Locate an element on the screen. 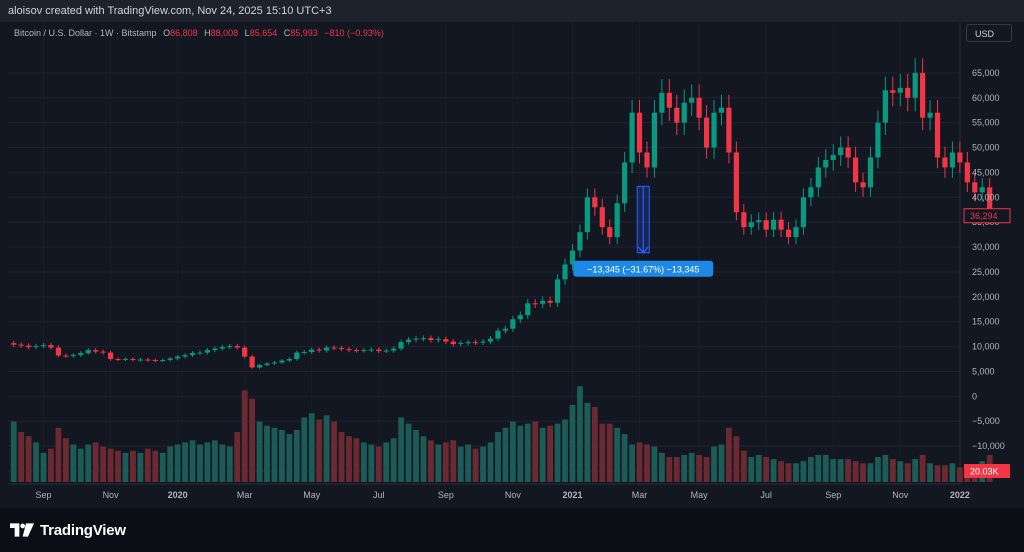  legend-close-key: C is located at coordinates (287, 33).